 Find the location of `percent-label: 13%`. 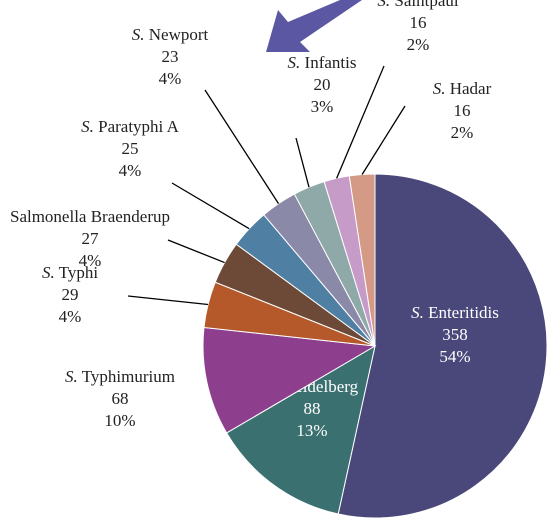

percent-label: 13% is located at coordinates (311, 430).